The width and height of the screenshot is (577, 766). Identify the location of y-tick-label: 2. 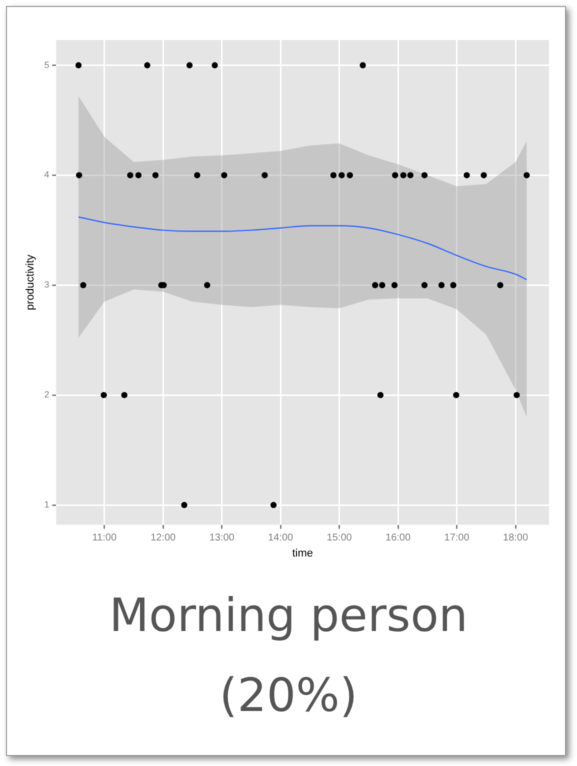
(47, 395).